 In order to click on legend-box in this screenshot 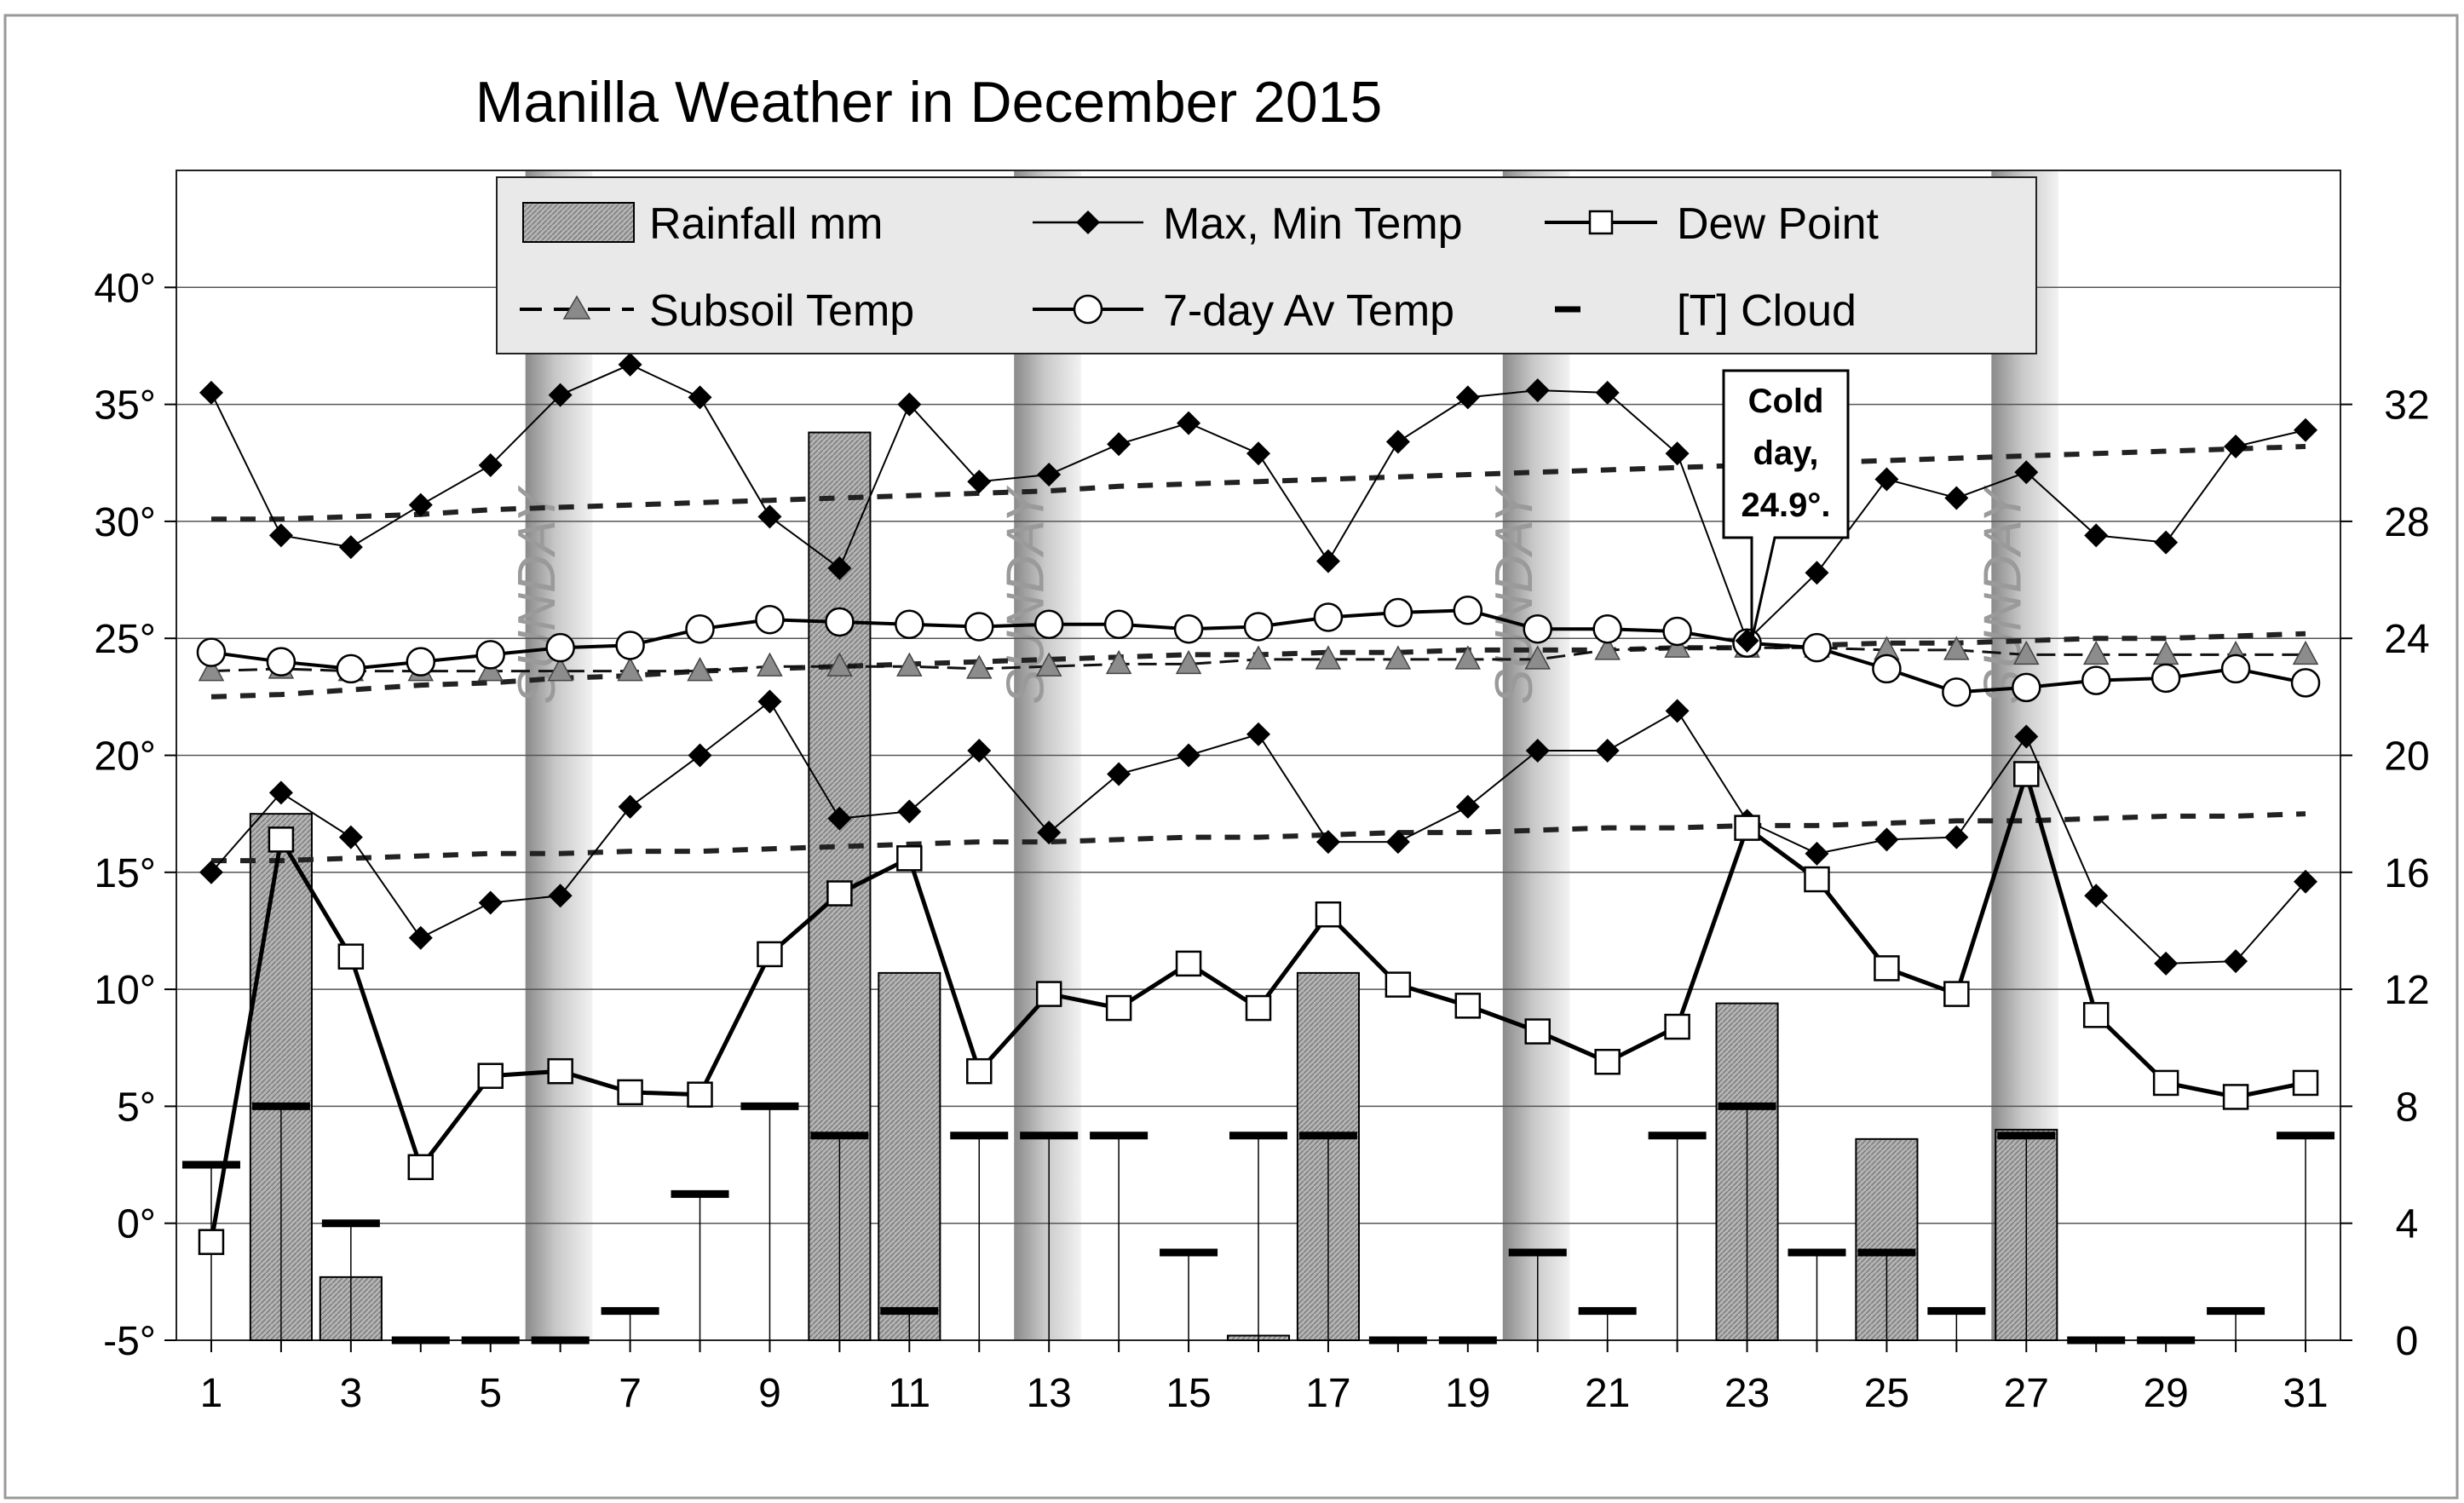, I will do `click(1266, 265)`.